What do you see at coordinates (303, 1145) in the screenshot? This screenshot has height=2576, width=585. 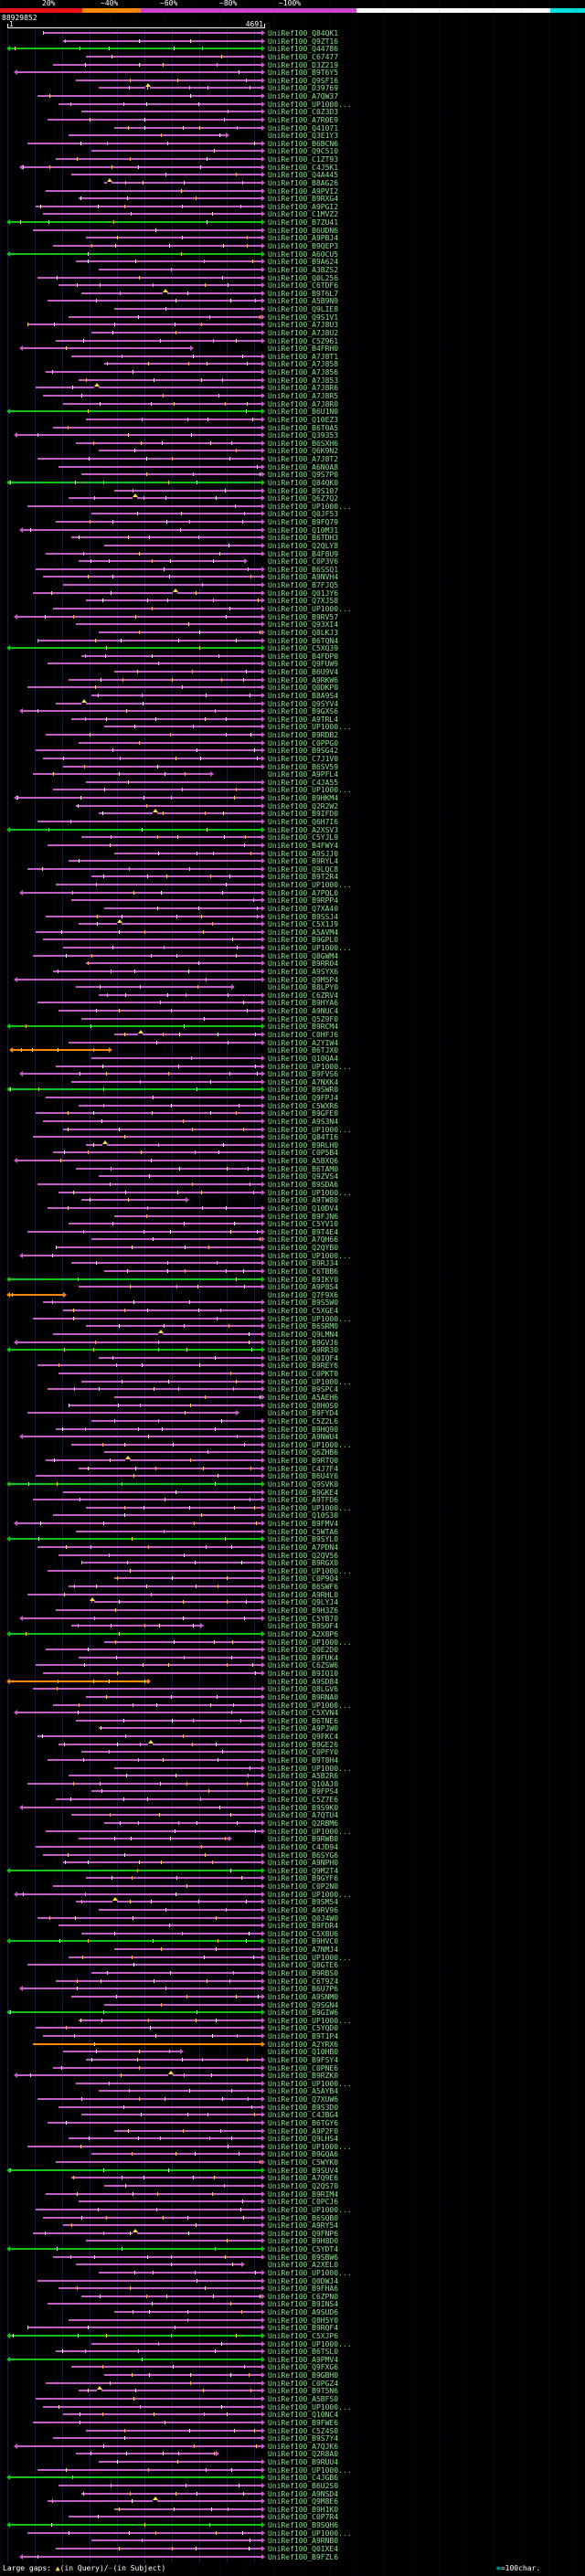 I see `hit-accession-label: UniRef100_B9RLH0` at bounding box center [303, 1145].